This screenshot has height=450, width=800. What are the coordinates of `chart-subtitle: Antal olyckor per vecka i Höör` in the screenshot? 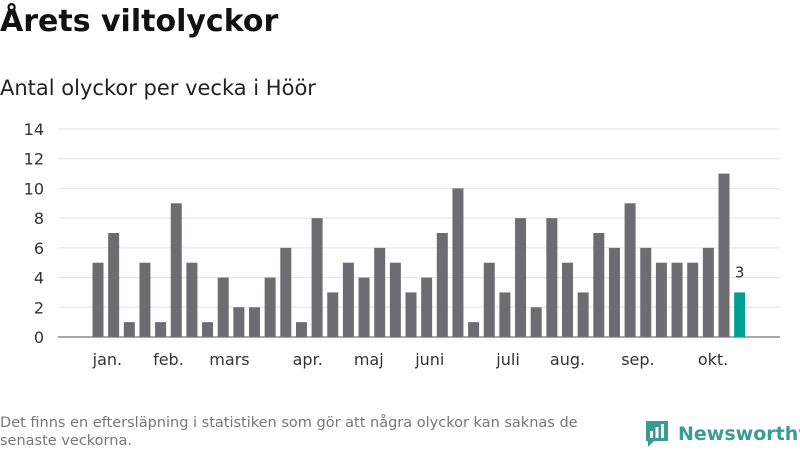 It's located at (158, 88).